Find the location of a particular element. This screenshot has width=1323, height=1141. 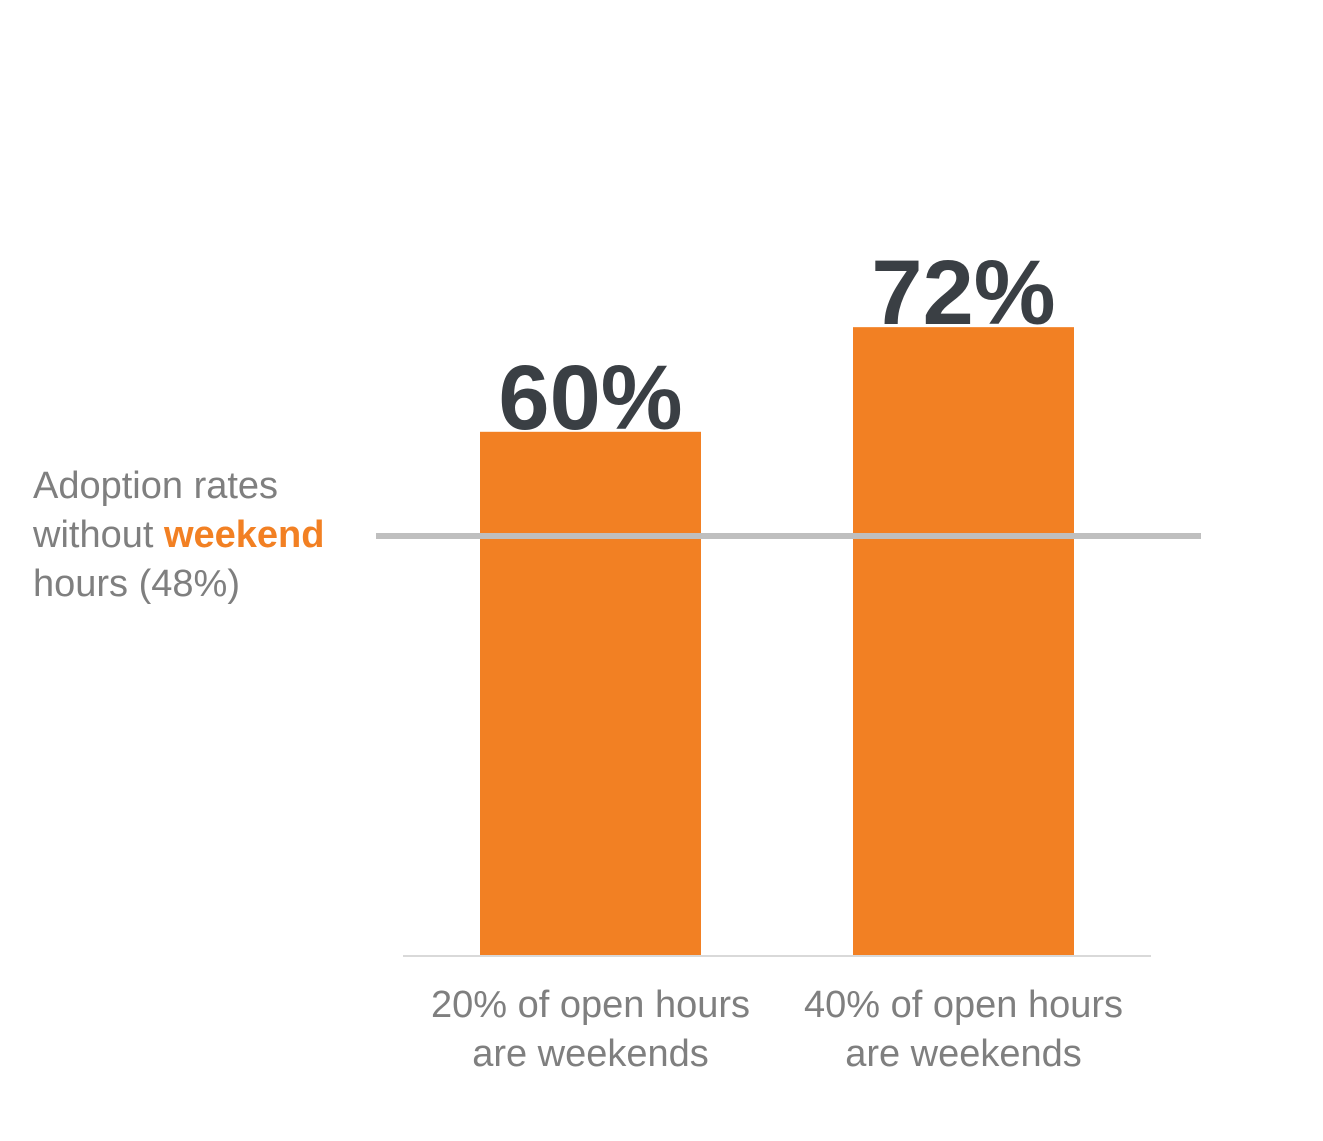

category-label-2-line-1: 40% of open hours is located at coordinates (963, 1005).